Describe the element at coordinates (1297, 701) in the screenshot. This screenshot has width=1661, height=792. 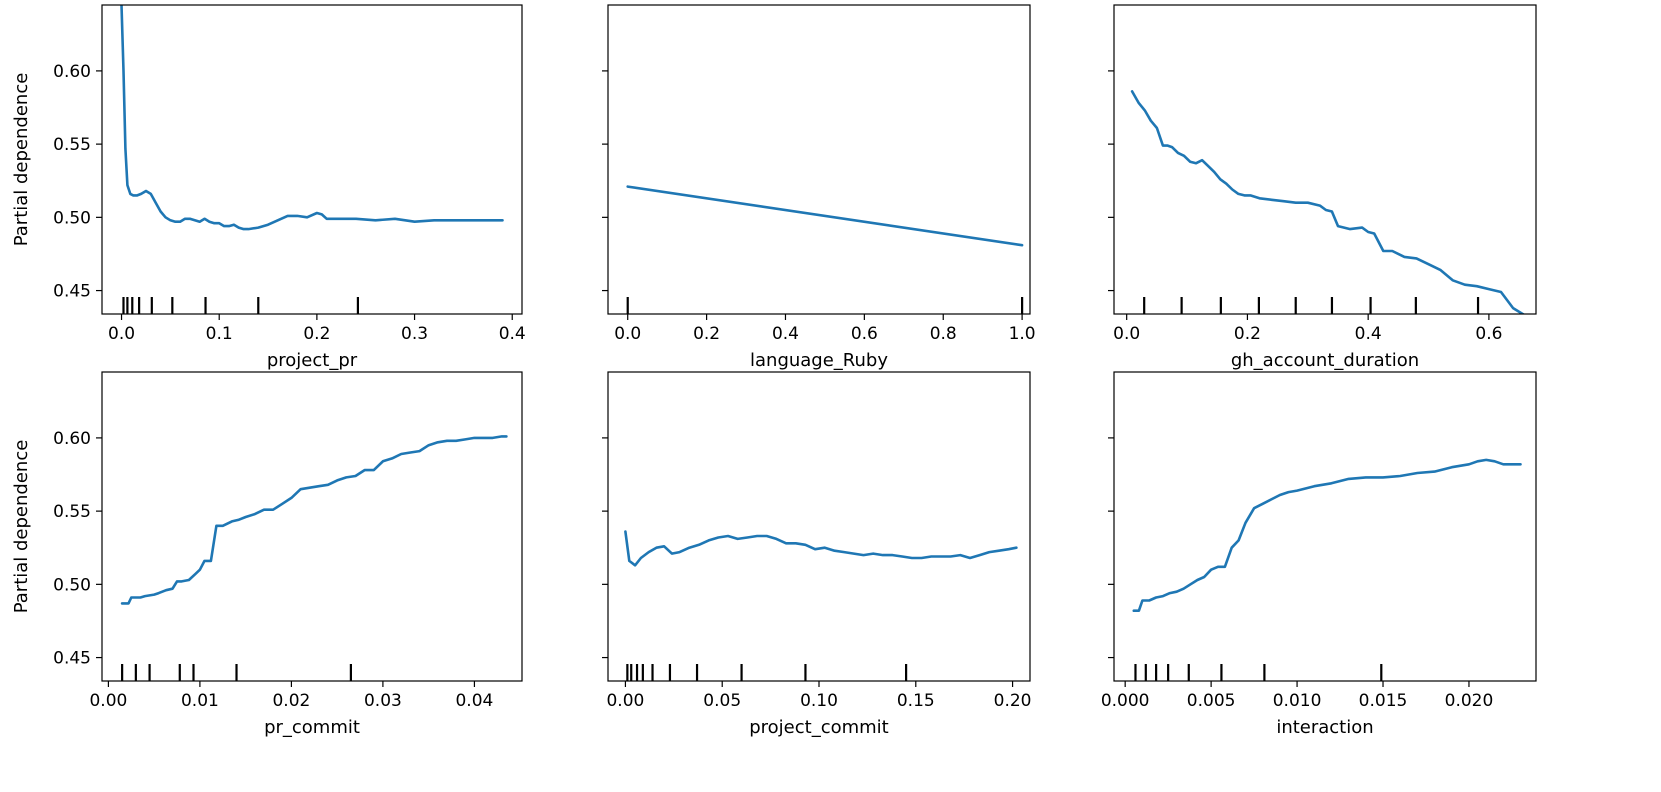
I see `x-tick-label: 0.010` at that location.